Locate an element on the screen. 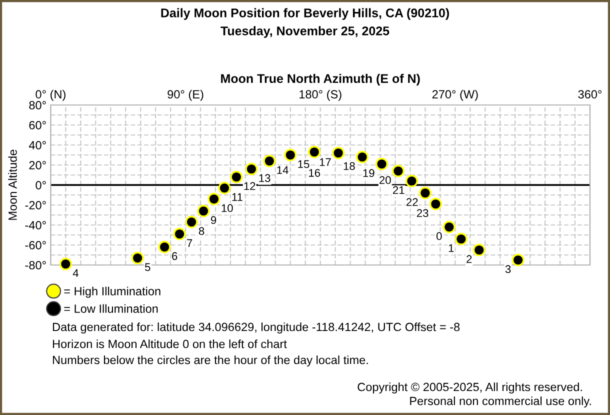  annotation: 22 is located at coordinates (412, 202).